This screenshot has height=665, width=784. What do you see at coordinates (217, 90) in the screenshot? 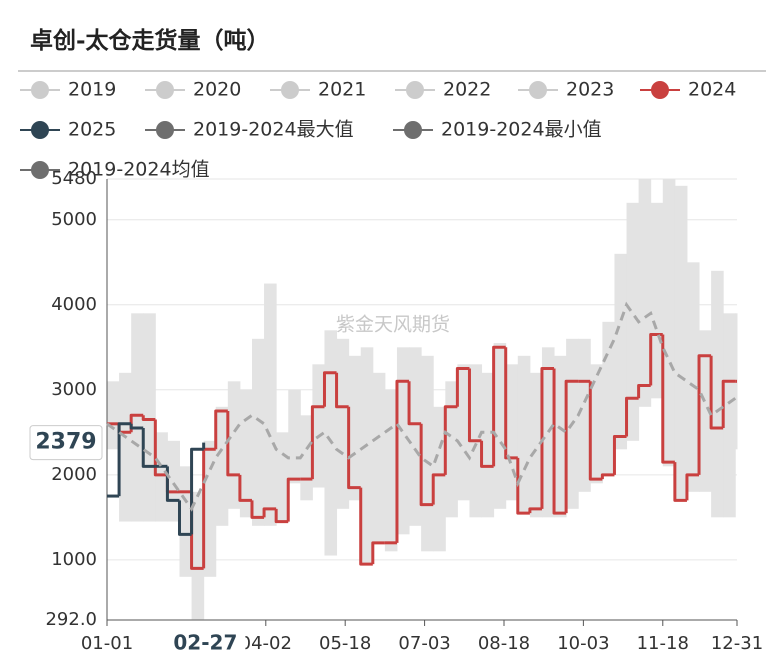
I see `legend-label: 2020` at bounding box center [217, 90].